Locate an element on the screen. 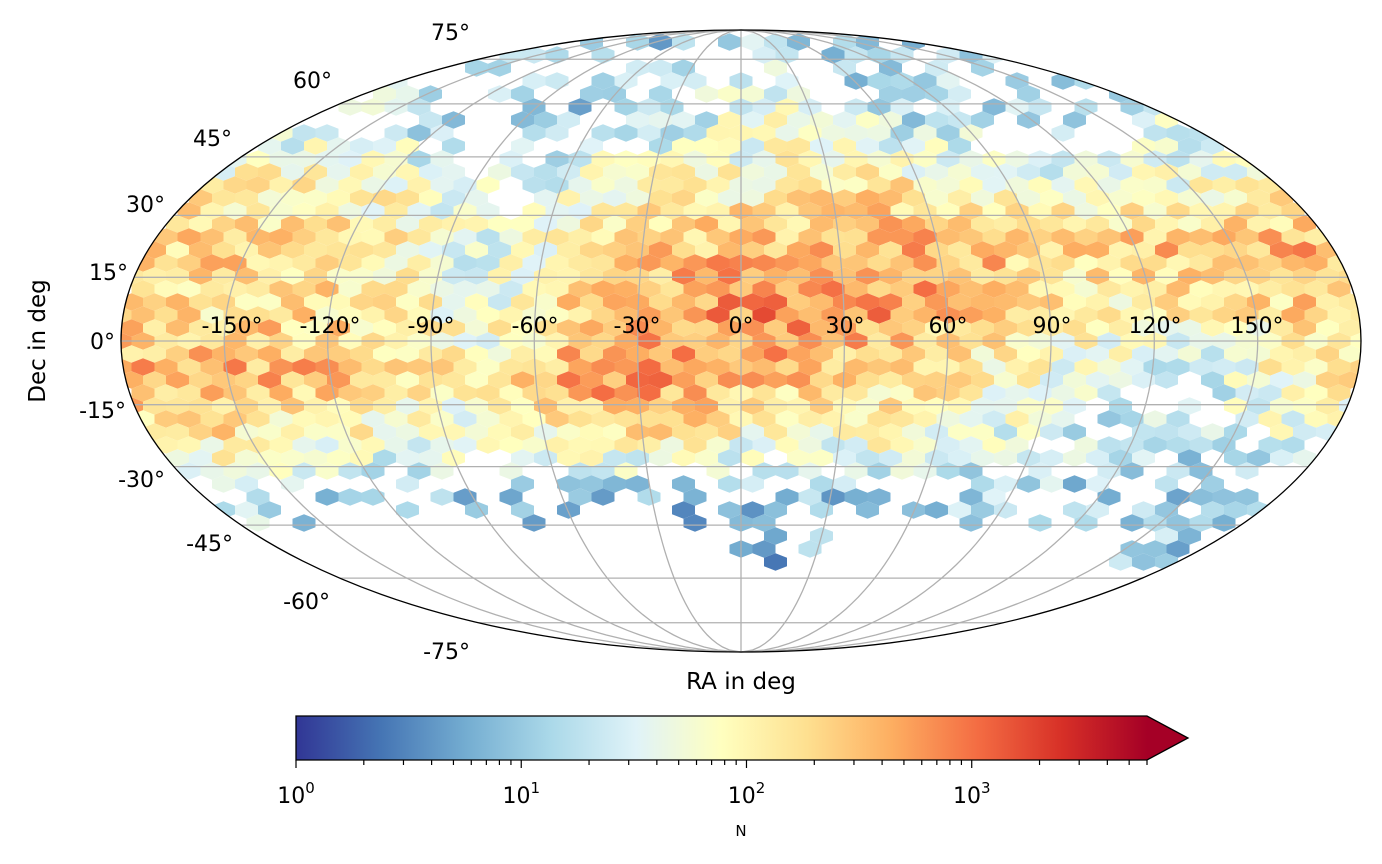 The width and height of the screenshot is (1382, 864). ra-tick-label: 60° is located at coordinates (948, 326).